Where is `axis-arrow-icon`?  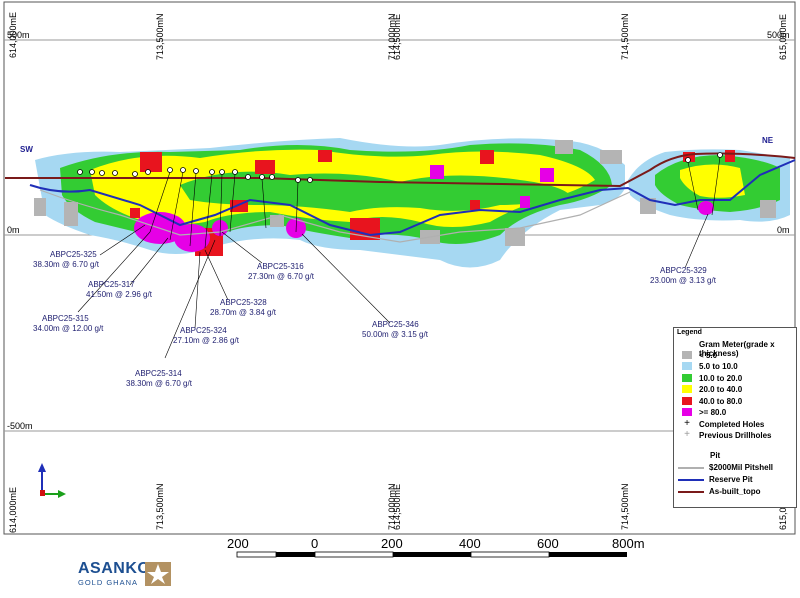
axis-arrow-icon is located at coordinates (52, 480).